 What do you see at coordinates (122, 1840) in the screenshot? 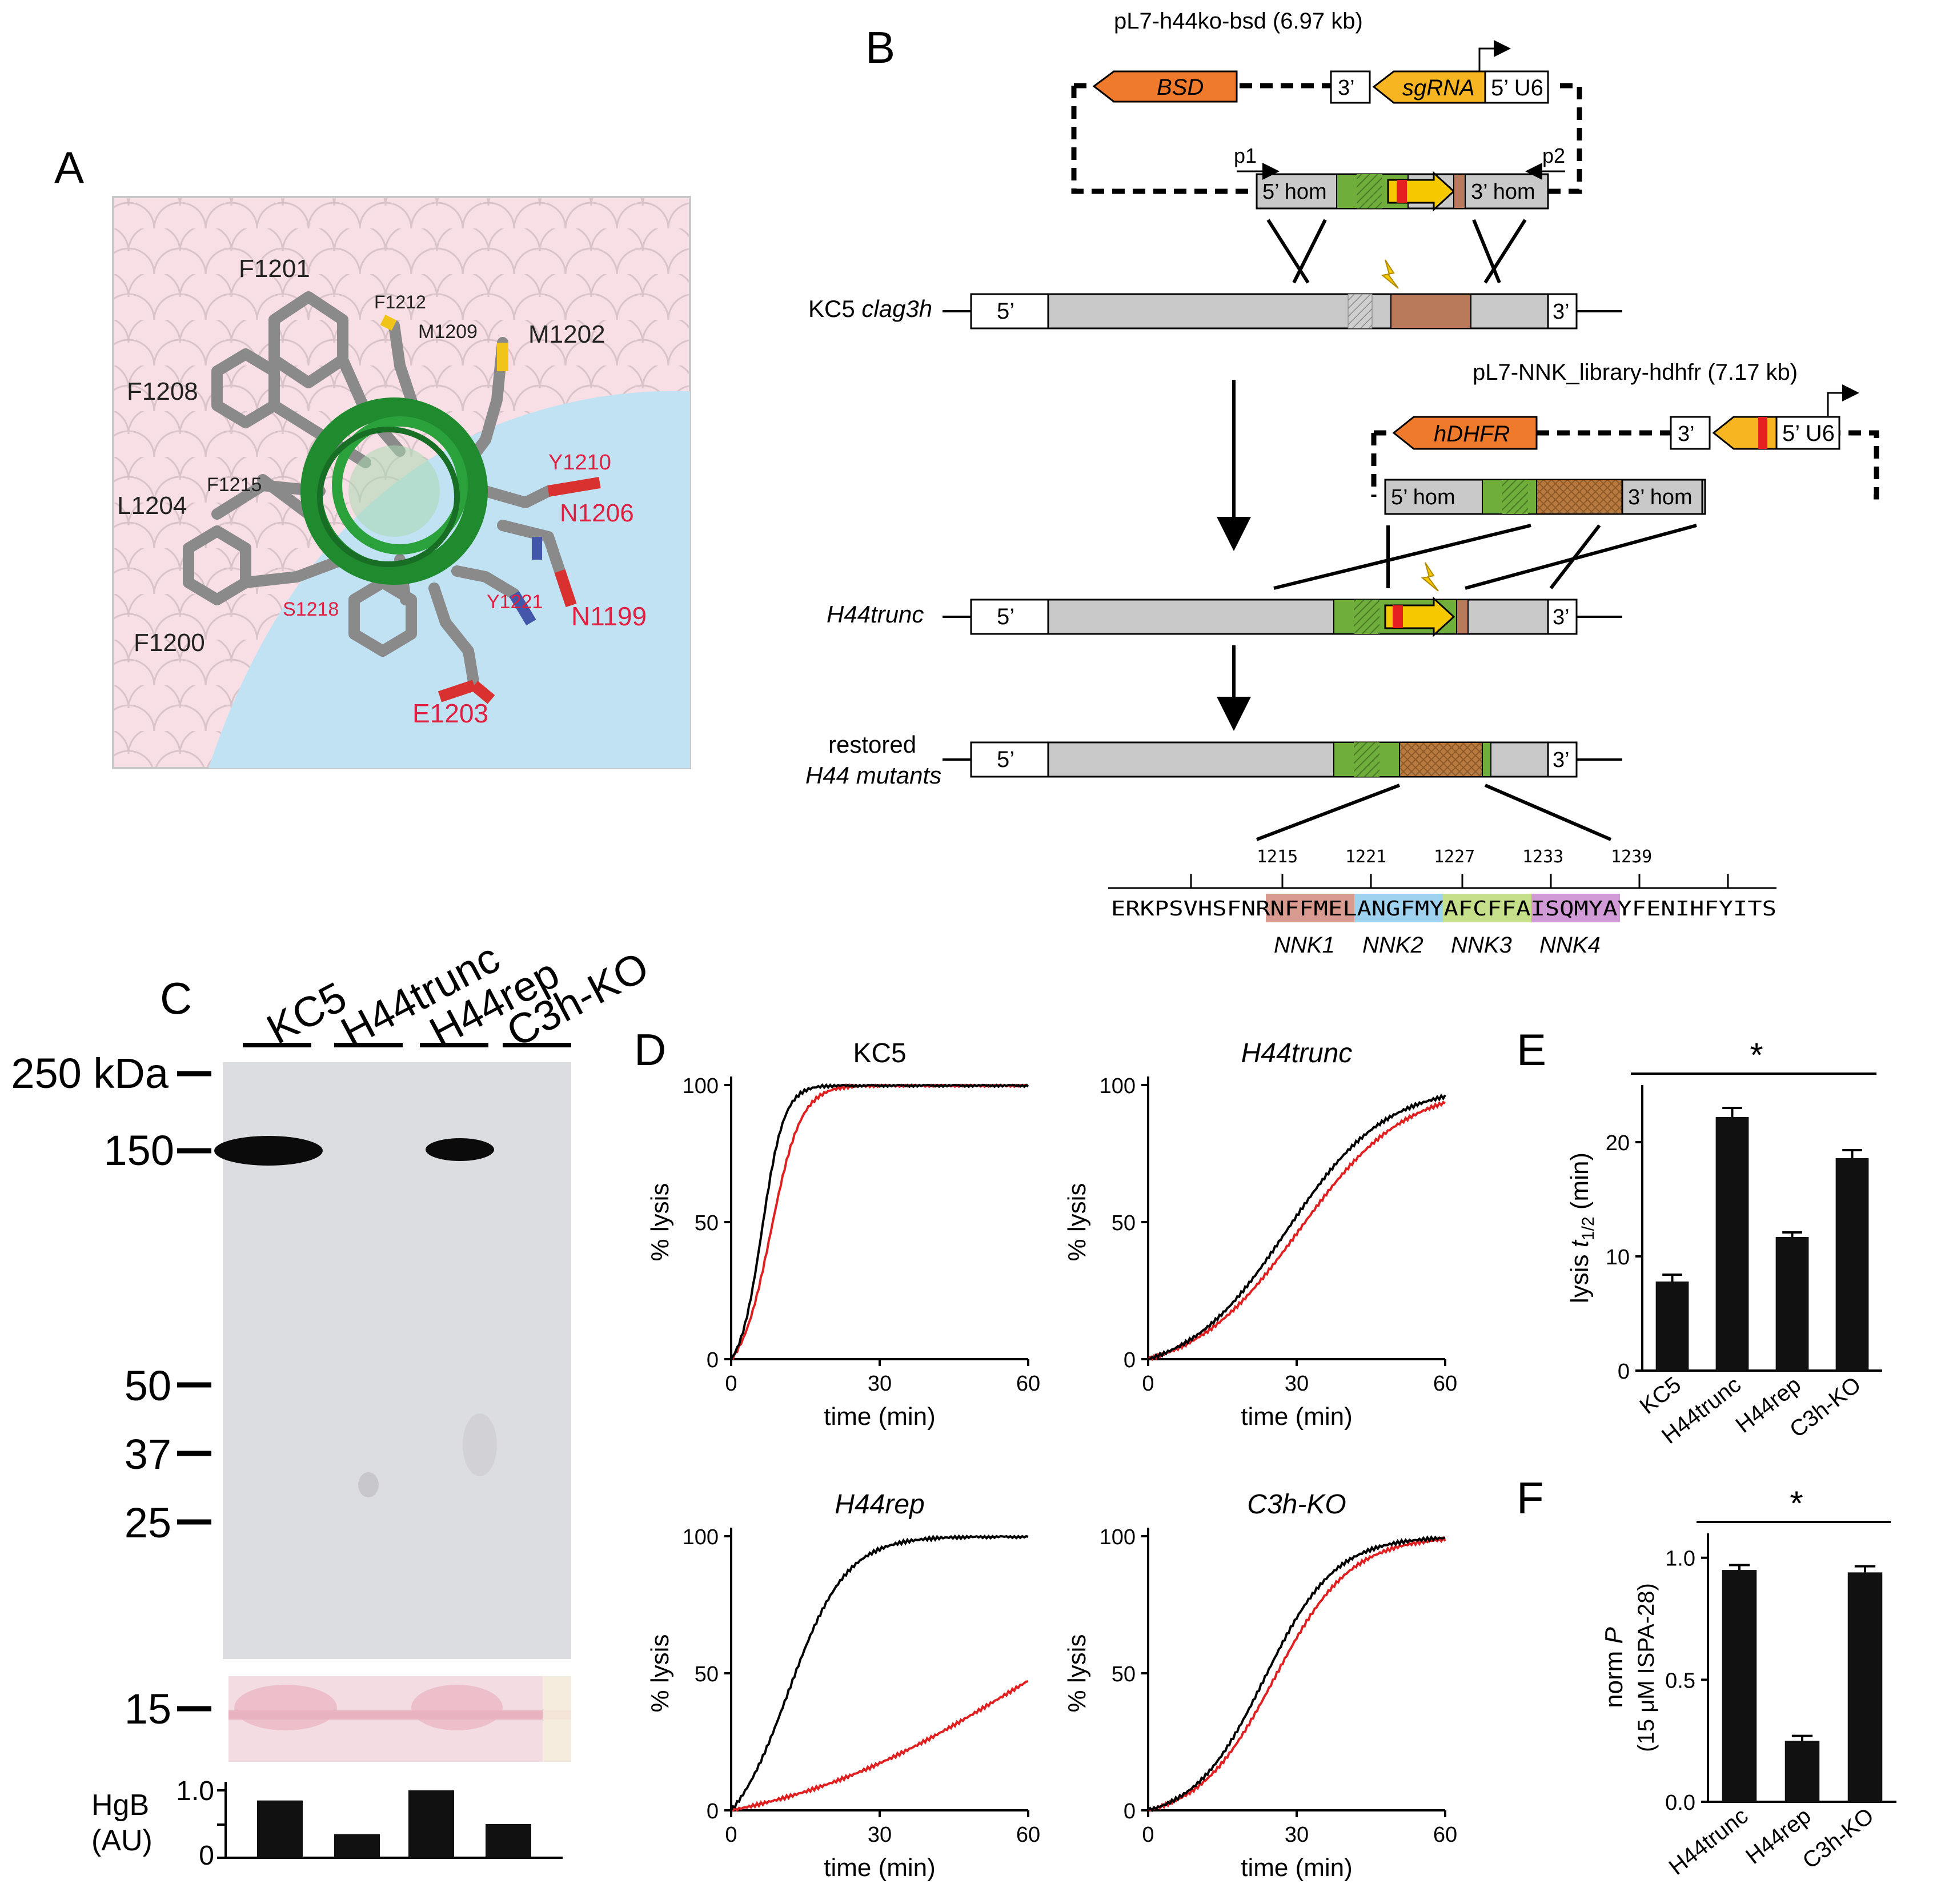
I see `hgb-unit: (AU)` at bounding box center [122, 1840].